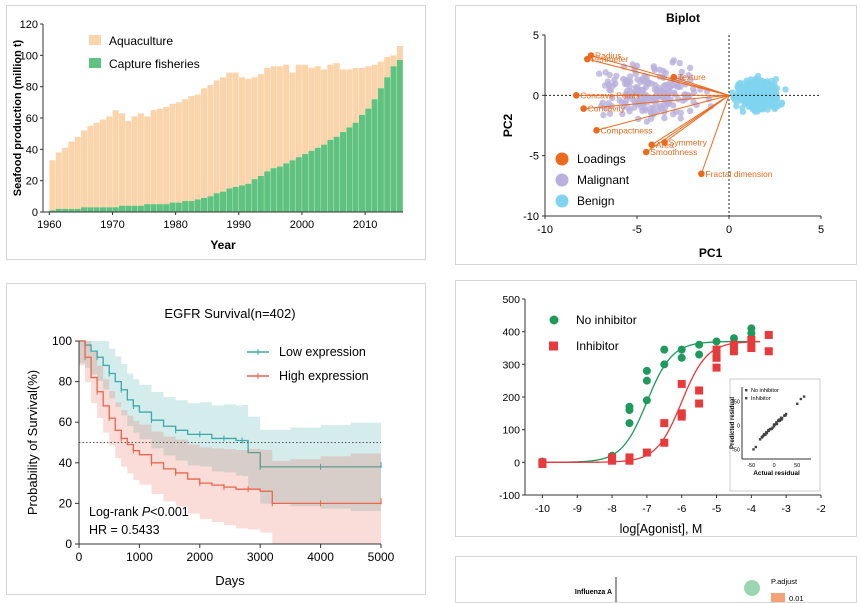 Image resolution: width=860 pixels, height=603 pixels. Describe the element at coordinates (49, 225) in the screenshot. I see `x-tick-label: 1960` at that location.